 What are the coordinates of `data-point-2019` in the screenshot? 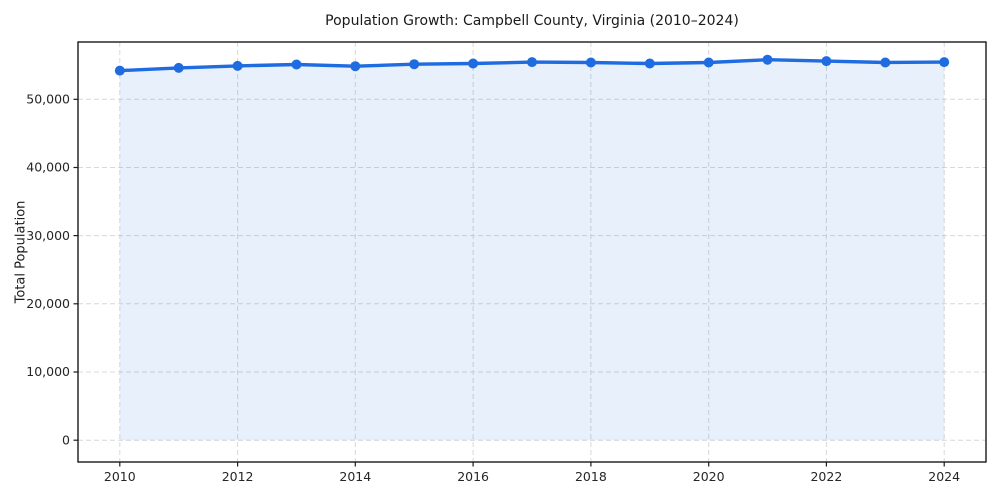 It's located at (649, 63).